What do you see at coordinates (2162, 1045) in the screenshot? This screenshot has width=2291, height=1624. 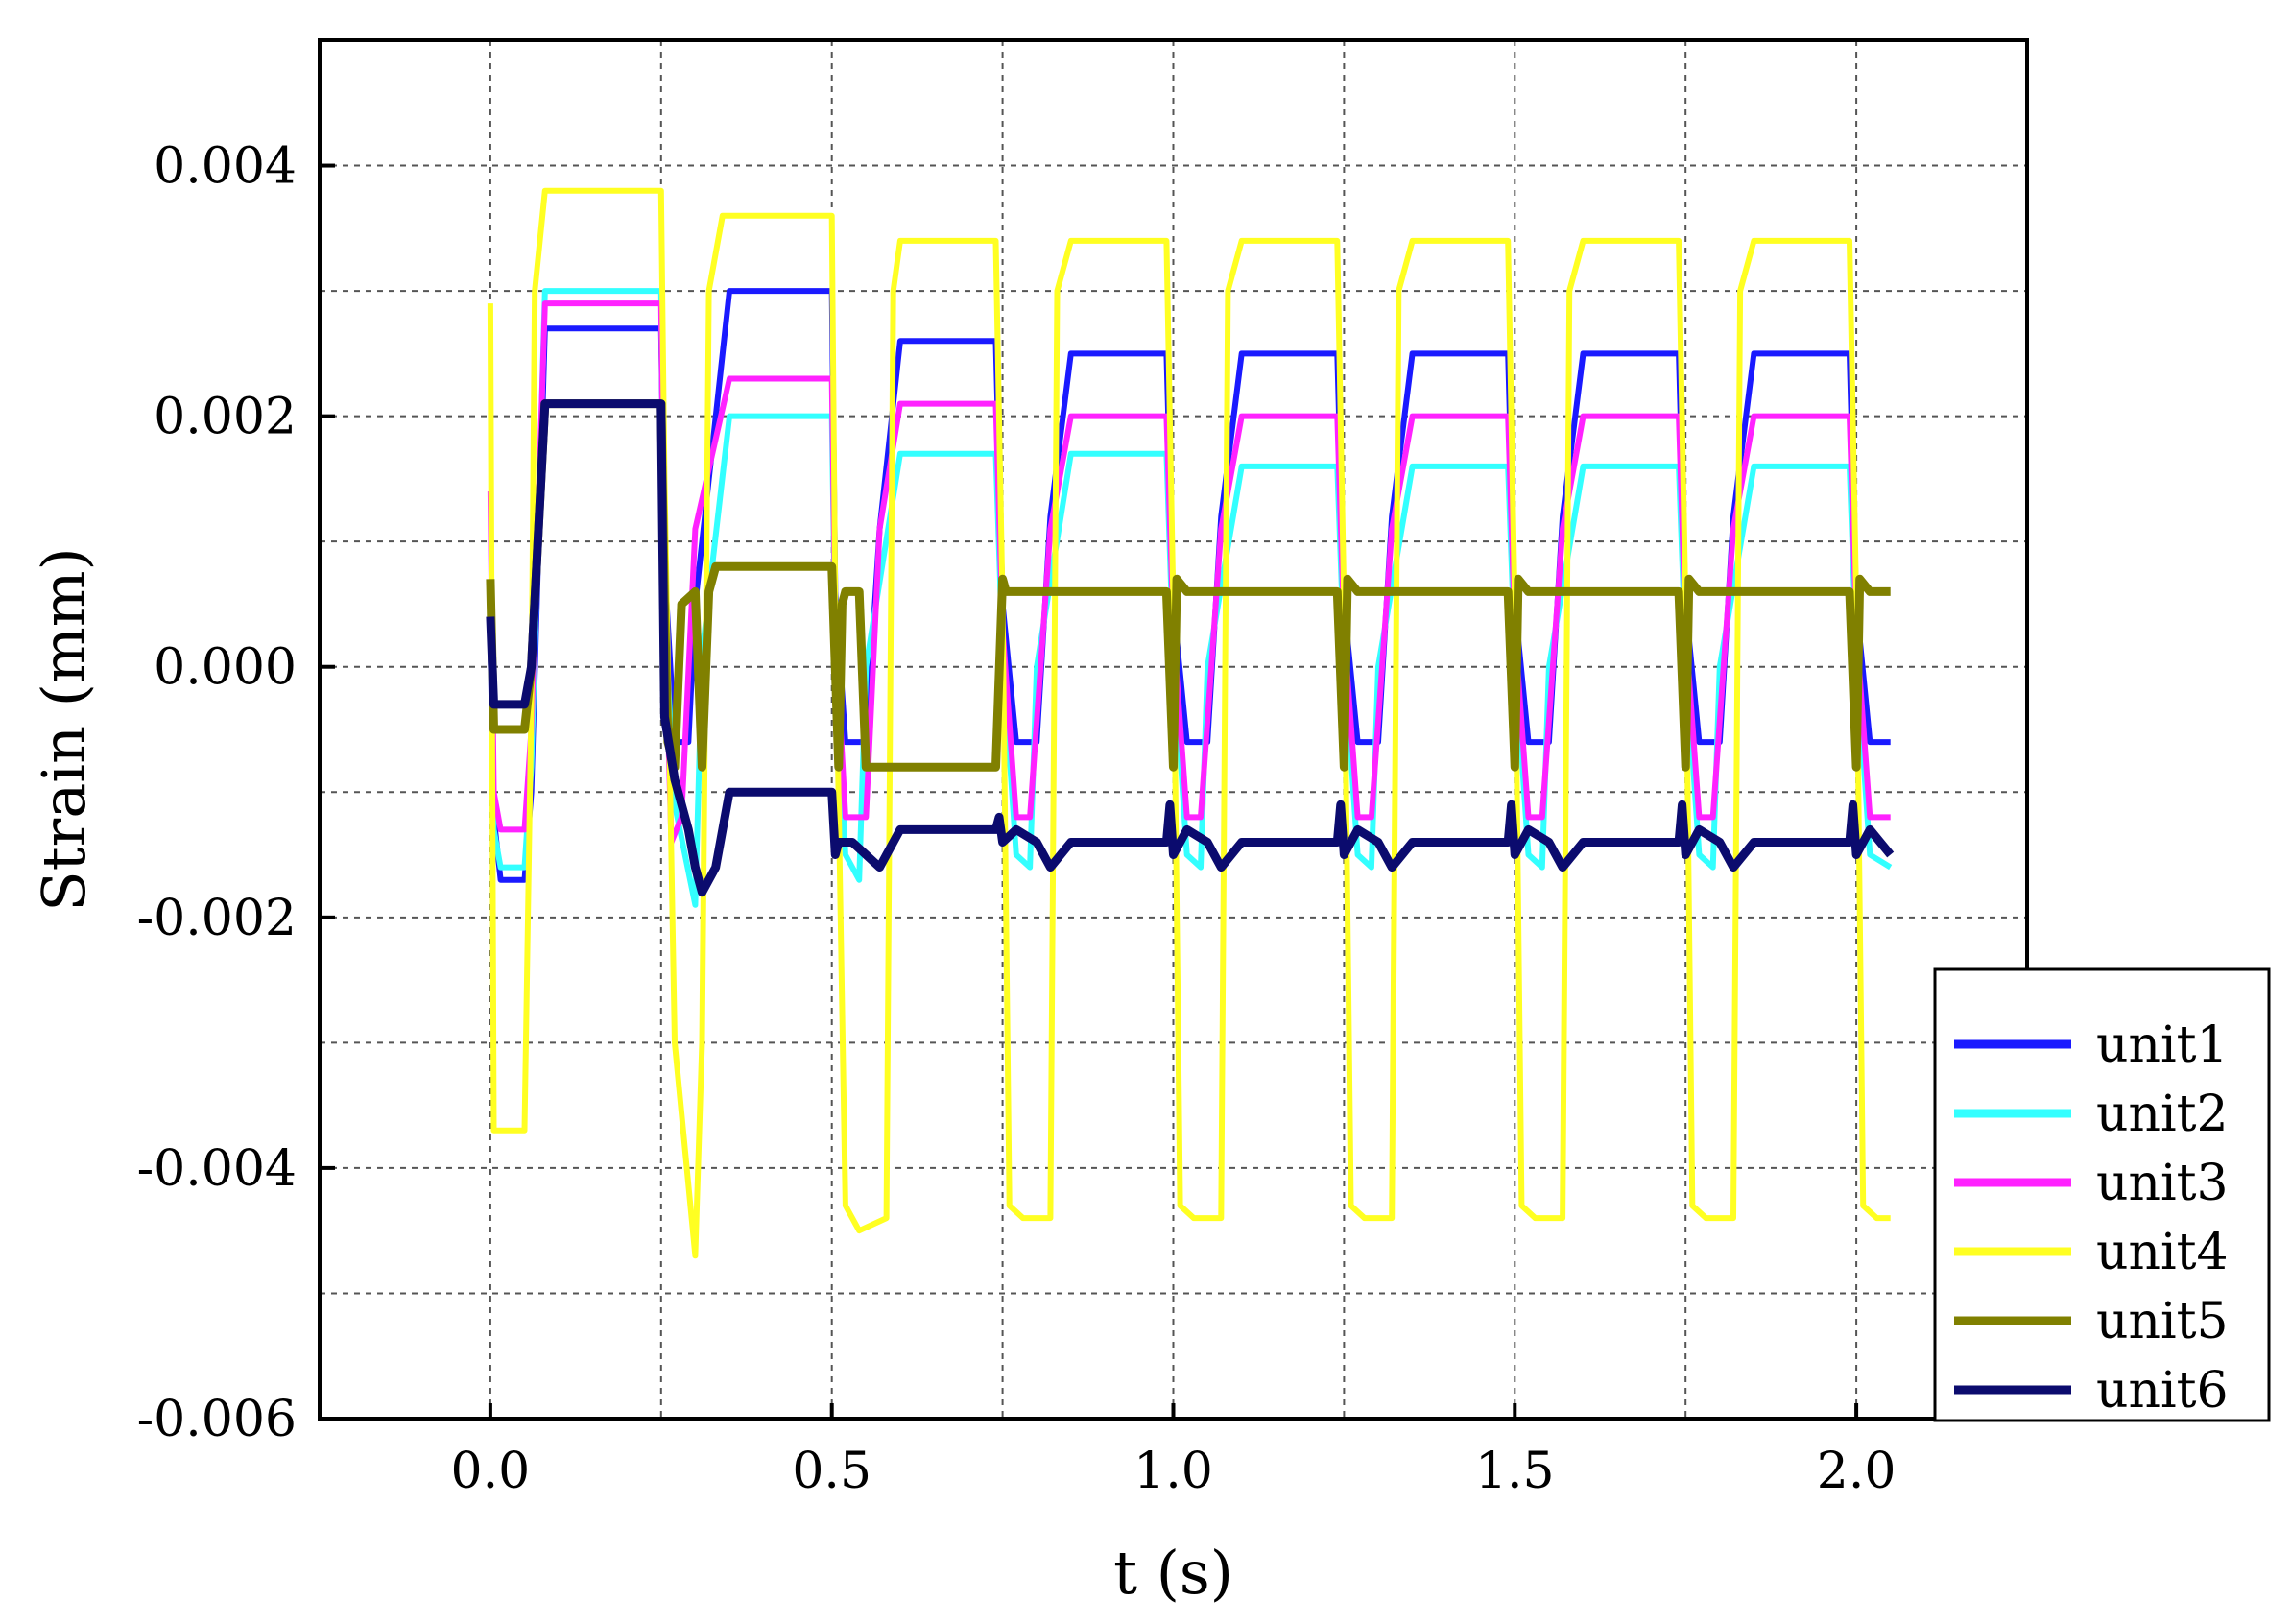 I see `legend-label-unit1: unit1` at bounding box center [2162, 1045].